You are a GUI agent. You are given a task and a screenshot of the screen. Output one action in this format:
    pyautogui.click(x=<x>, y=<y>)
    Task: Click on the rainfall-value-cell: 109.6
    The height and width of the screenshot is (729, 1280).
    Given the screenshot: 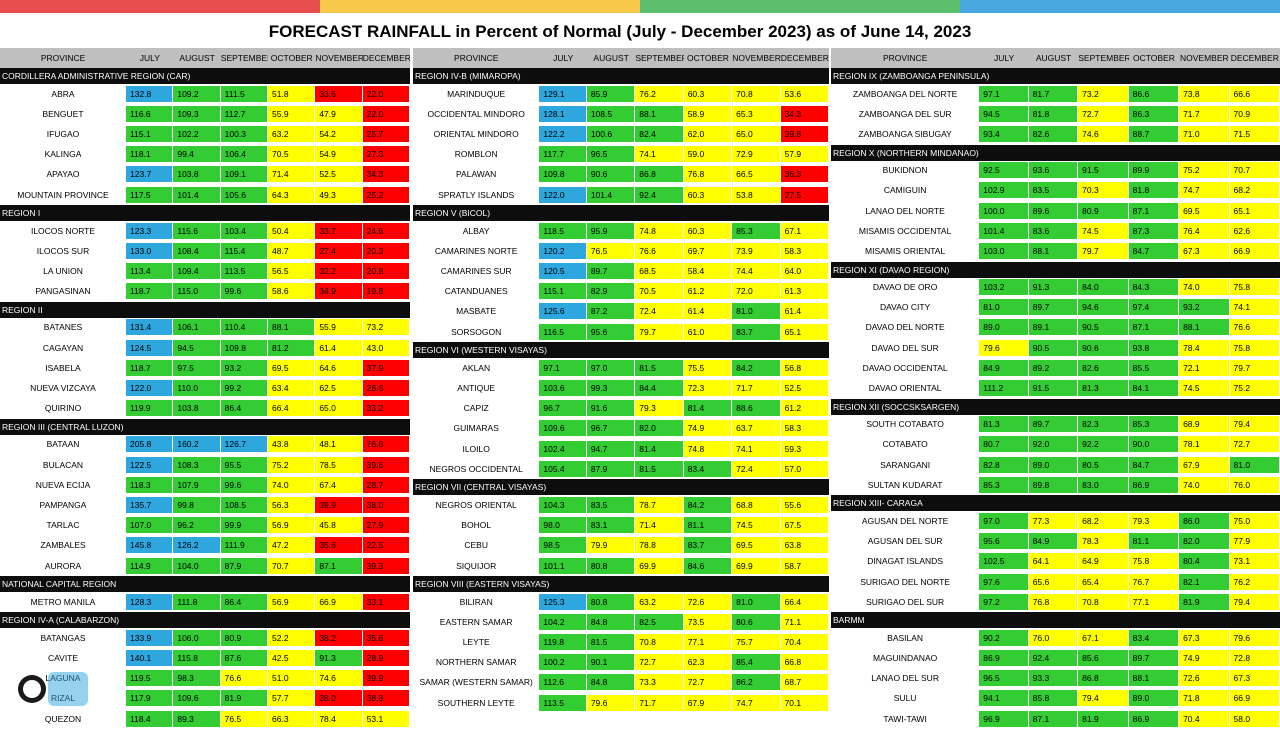 What is the action you would take?
    pyautogui.click(x=196, y=698)
    